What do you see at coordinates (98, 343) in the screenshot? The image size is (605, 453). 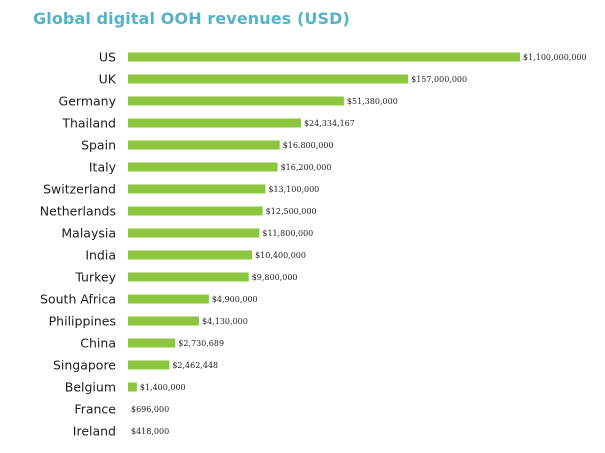 I see `category-label: China` at bounding box center [98, 343].